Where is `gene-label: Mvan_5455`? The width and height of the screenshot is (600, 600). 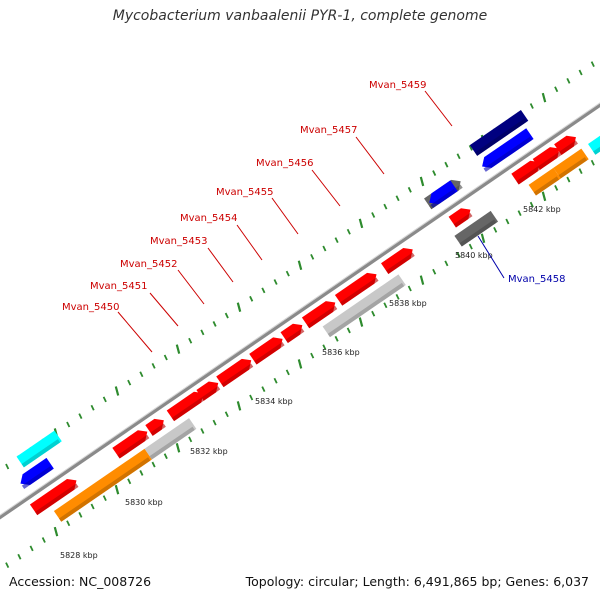
gene-label: Mvan_5455 is located at coordinates (244, 192).